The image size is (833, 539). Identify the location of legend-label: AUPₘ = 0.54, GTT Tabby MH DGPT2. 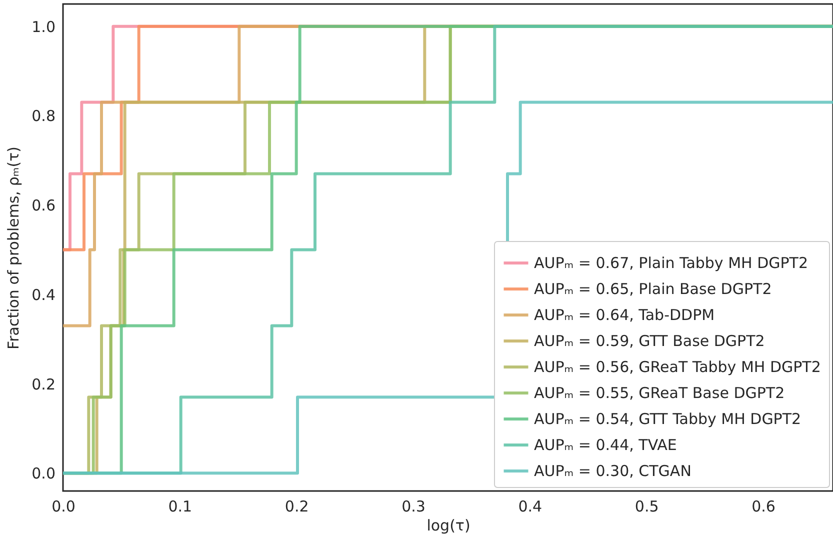
(668, 419).